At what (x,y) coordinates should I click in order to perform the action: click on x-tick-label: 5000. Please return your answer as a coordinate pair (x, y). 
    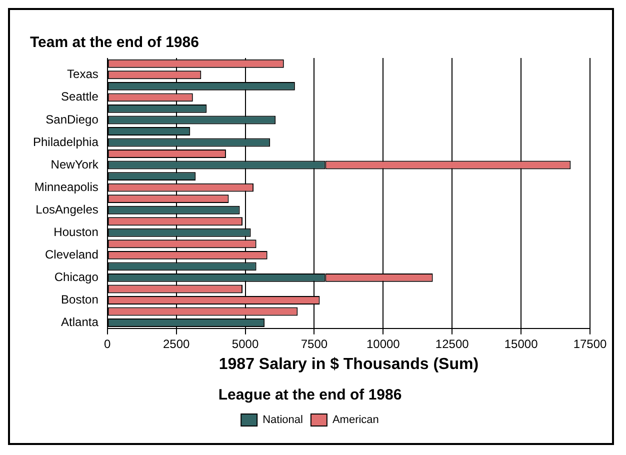
    Looking at the image, I should click on (245, 343).